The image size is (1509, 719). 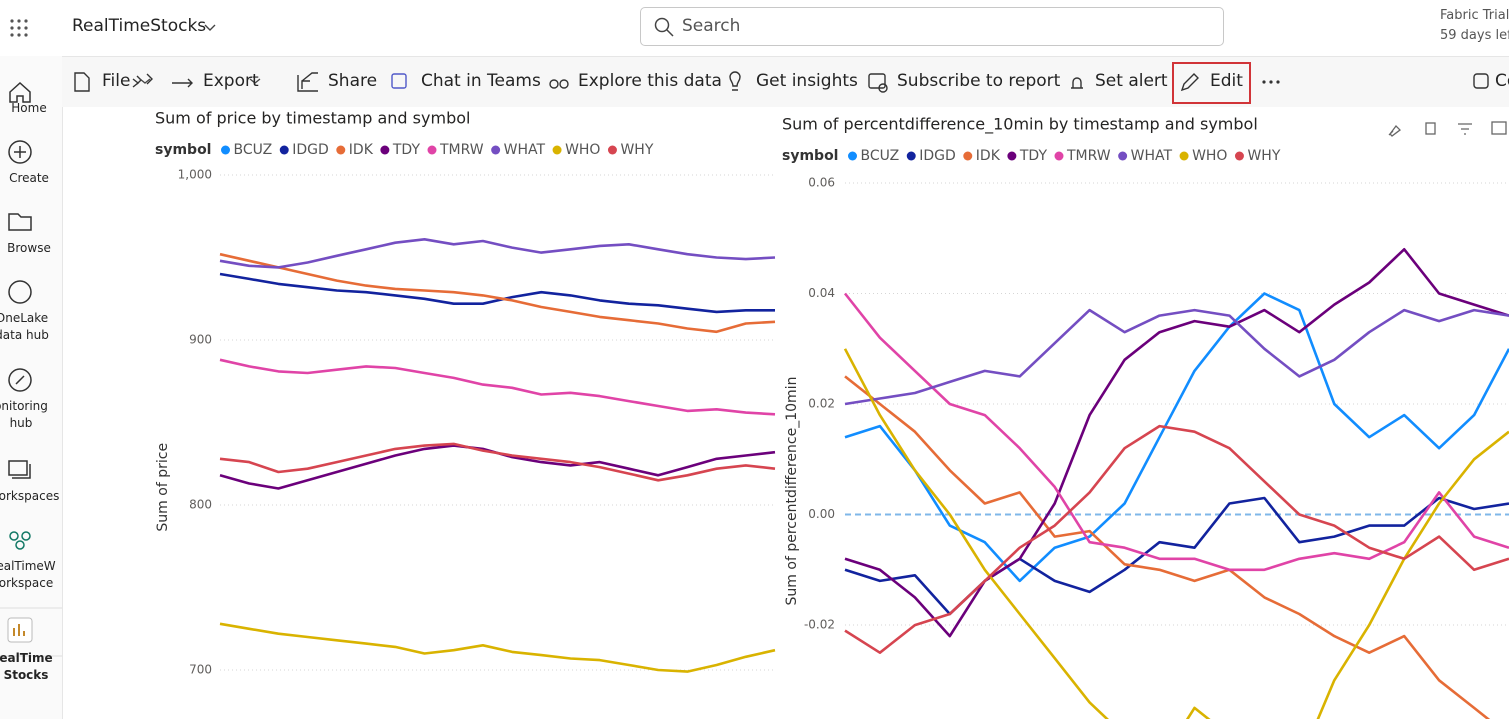 What do you see at coordinates (20, 28) in the screenshot?
I see `app-launcher` at bounding box center [20, 28].